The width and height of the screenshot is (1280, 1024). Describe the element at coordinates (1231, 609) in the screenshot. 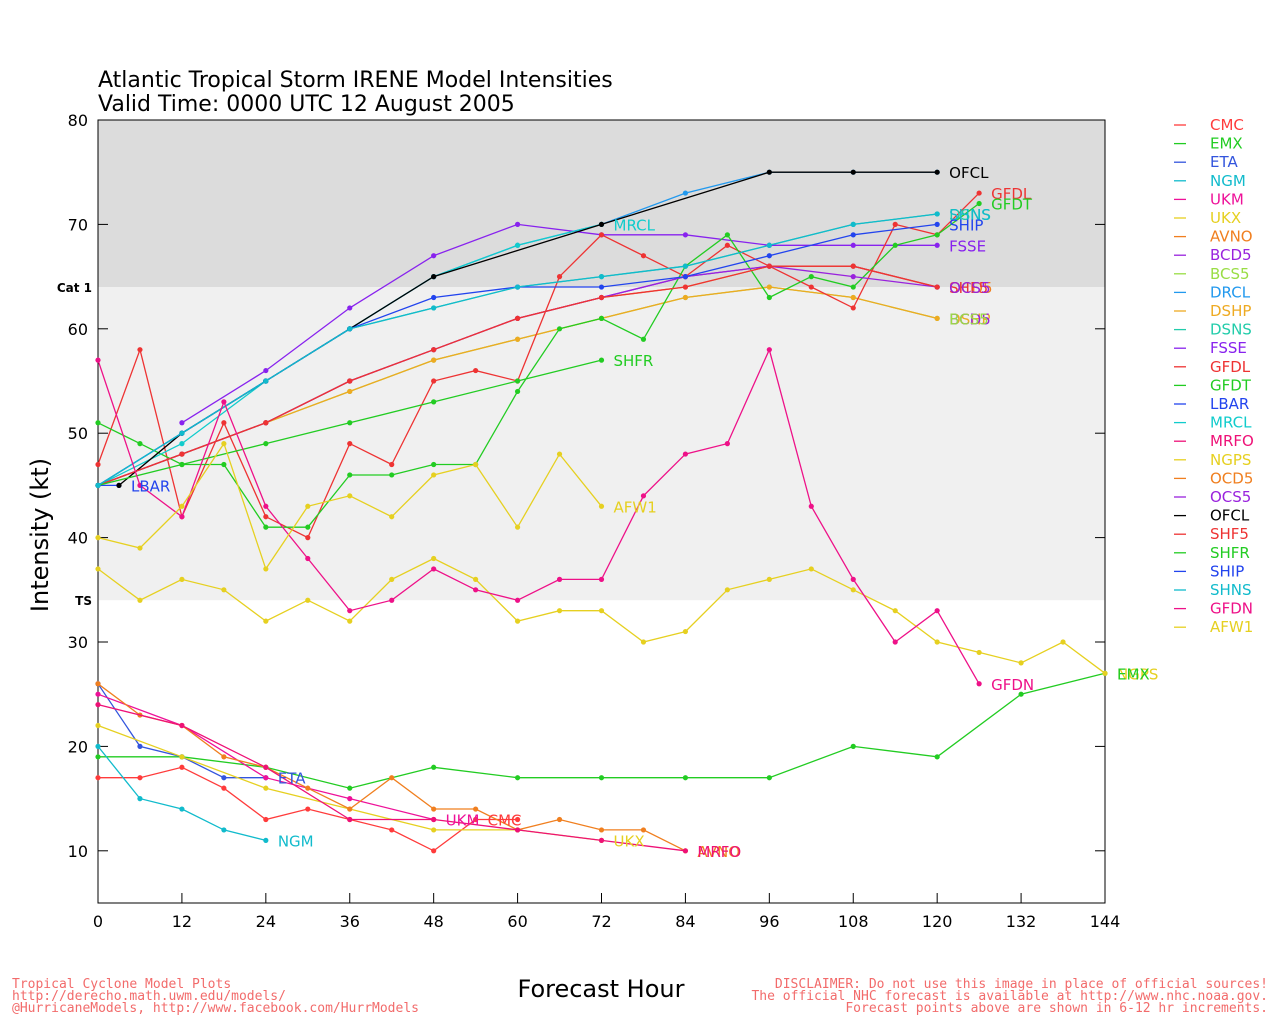

I see `legend-entry: GFDN` at that location.